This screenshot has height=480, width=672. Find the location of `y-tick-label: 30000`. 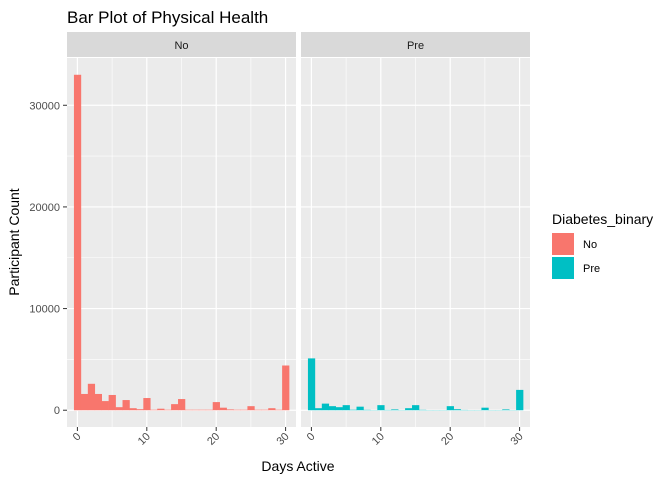

y-tick-label: 30000 is located at coordinates (44, 106).